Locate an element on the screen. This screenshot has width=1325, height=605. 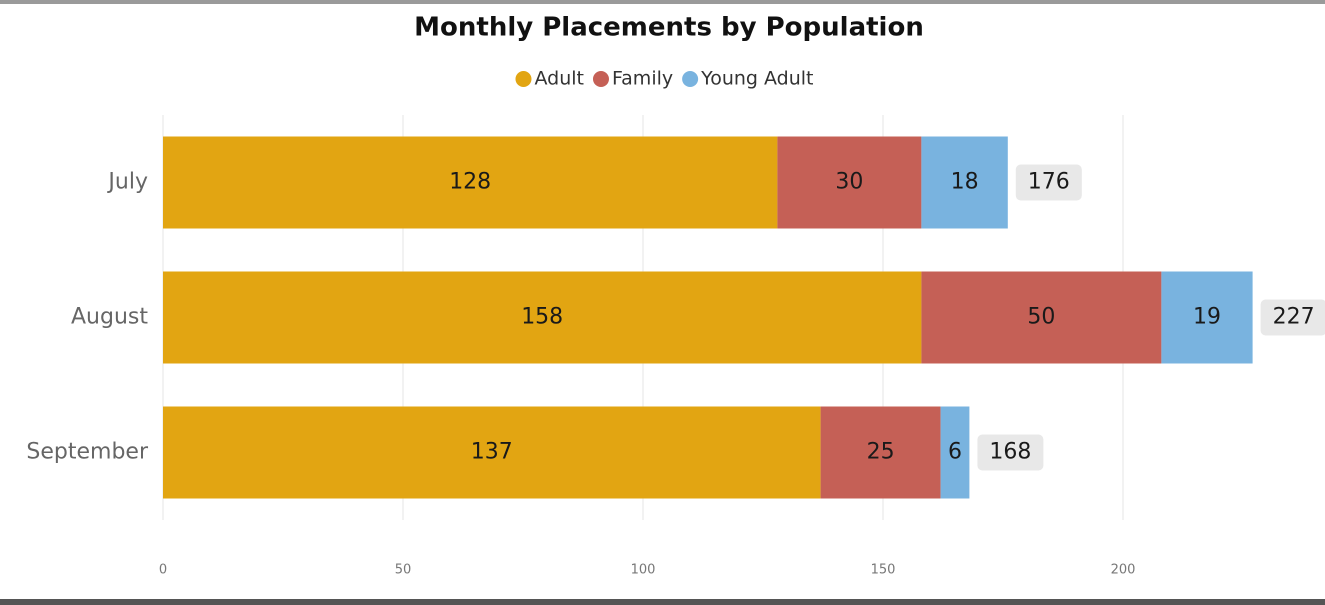
data-label: 50 is located at coordinates (1041, 317).